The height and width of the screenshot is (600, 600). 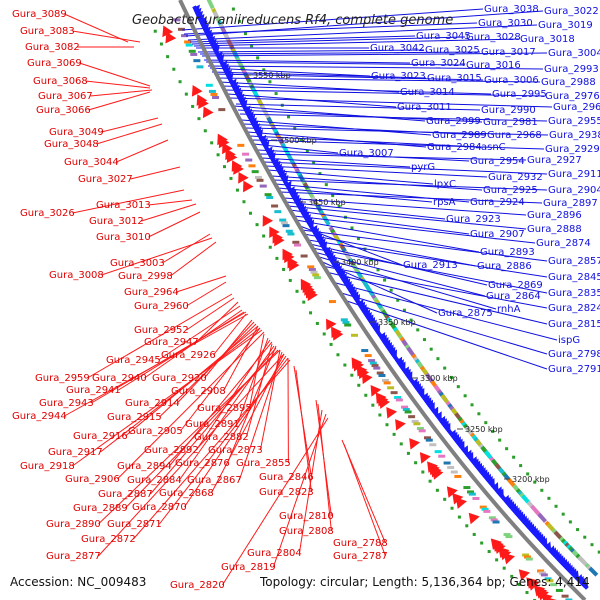 What do you see at coordinates (574, 293) in the screenshot?
I see `forward-gene-label: Gura_2835` at bounding box center [574, 293].